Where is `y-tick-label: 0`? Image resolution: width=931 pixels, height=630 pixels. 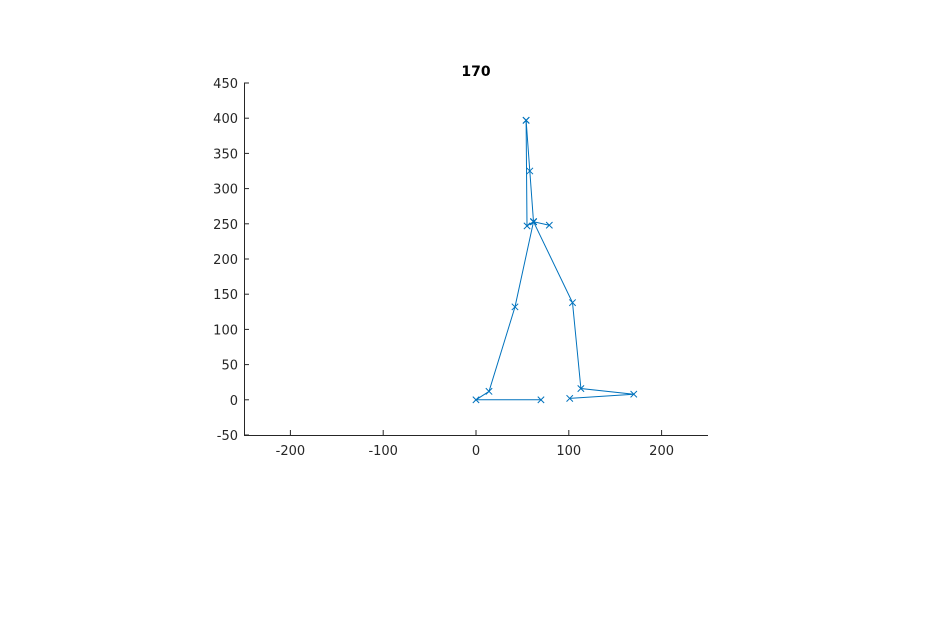 y-tick-label: 0 is located at coordinates (234, 401).